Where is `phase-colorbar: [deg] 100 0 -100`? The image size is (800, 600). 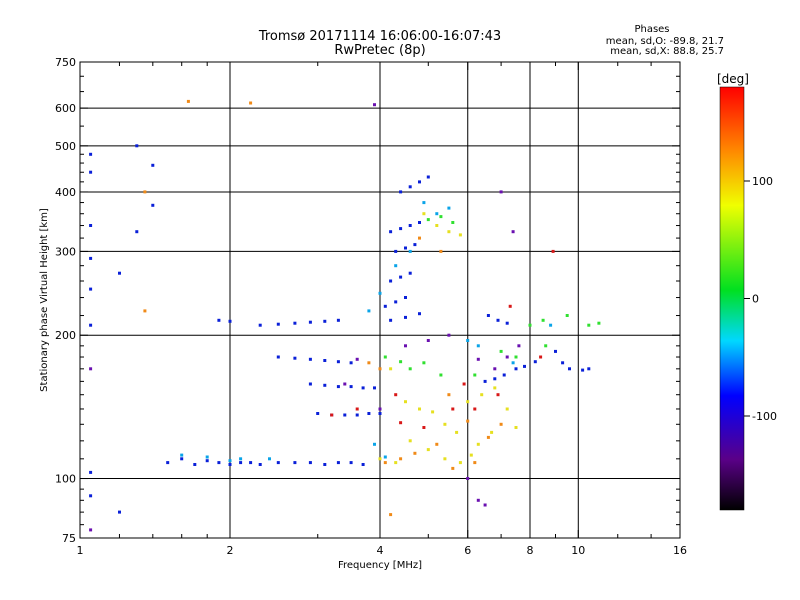
phase-colorbar: [deg] 100 0 -100 is located at coordinates (747, 291).